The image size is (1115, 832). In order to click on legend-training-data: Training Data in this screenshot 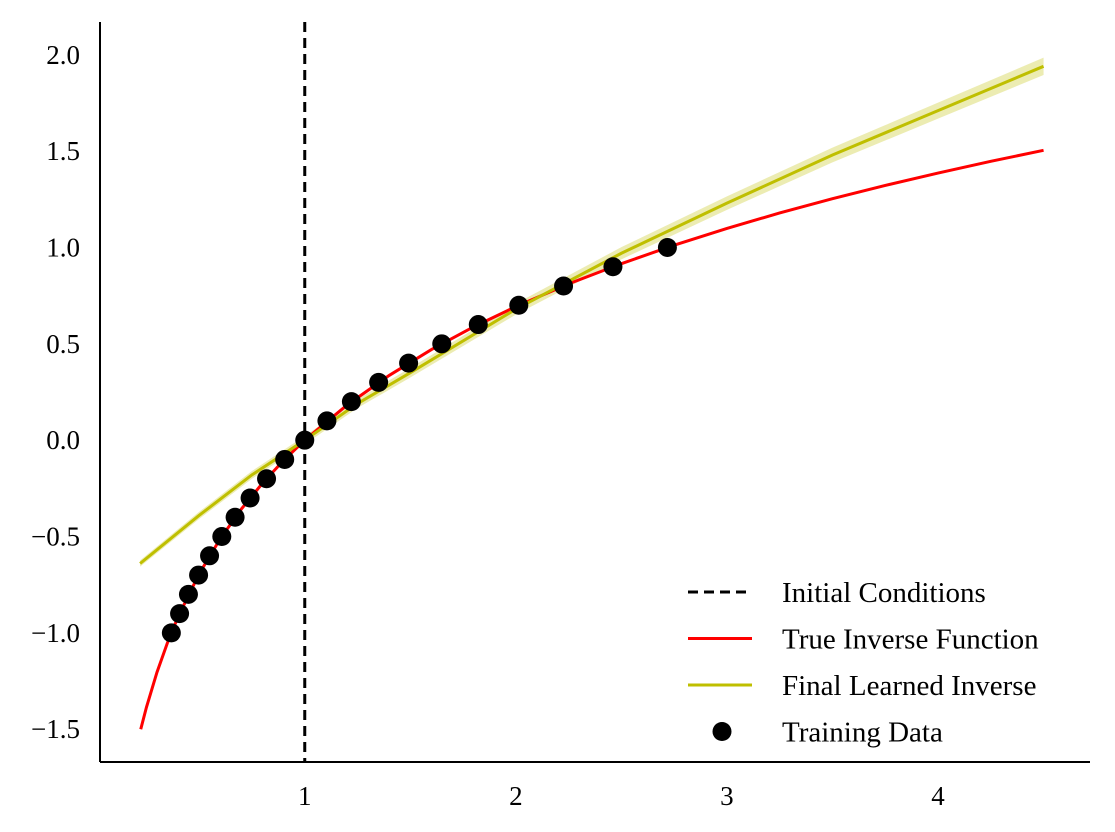, I will do `click(827, 733)`.